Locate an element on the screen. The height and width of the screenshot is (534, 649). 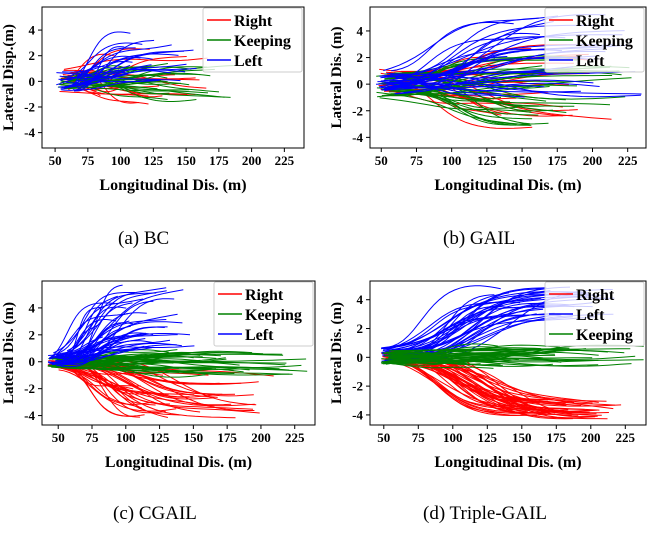
legend-b: Right Keeping Left is located at coordinates (594, 40).